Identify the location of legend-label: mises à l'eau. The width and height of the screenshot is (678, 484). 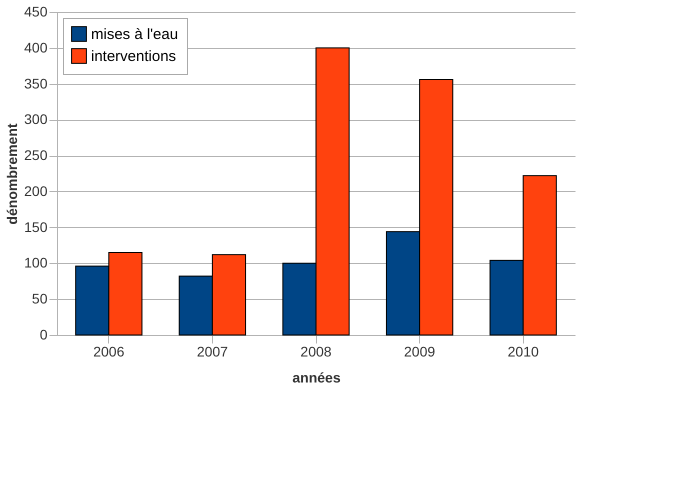
(134, 34).